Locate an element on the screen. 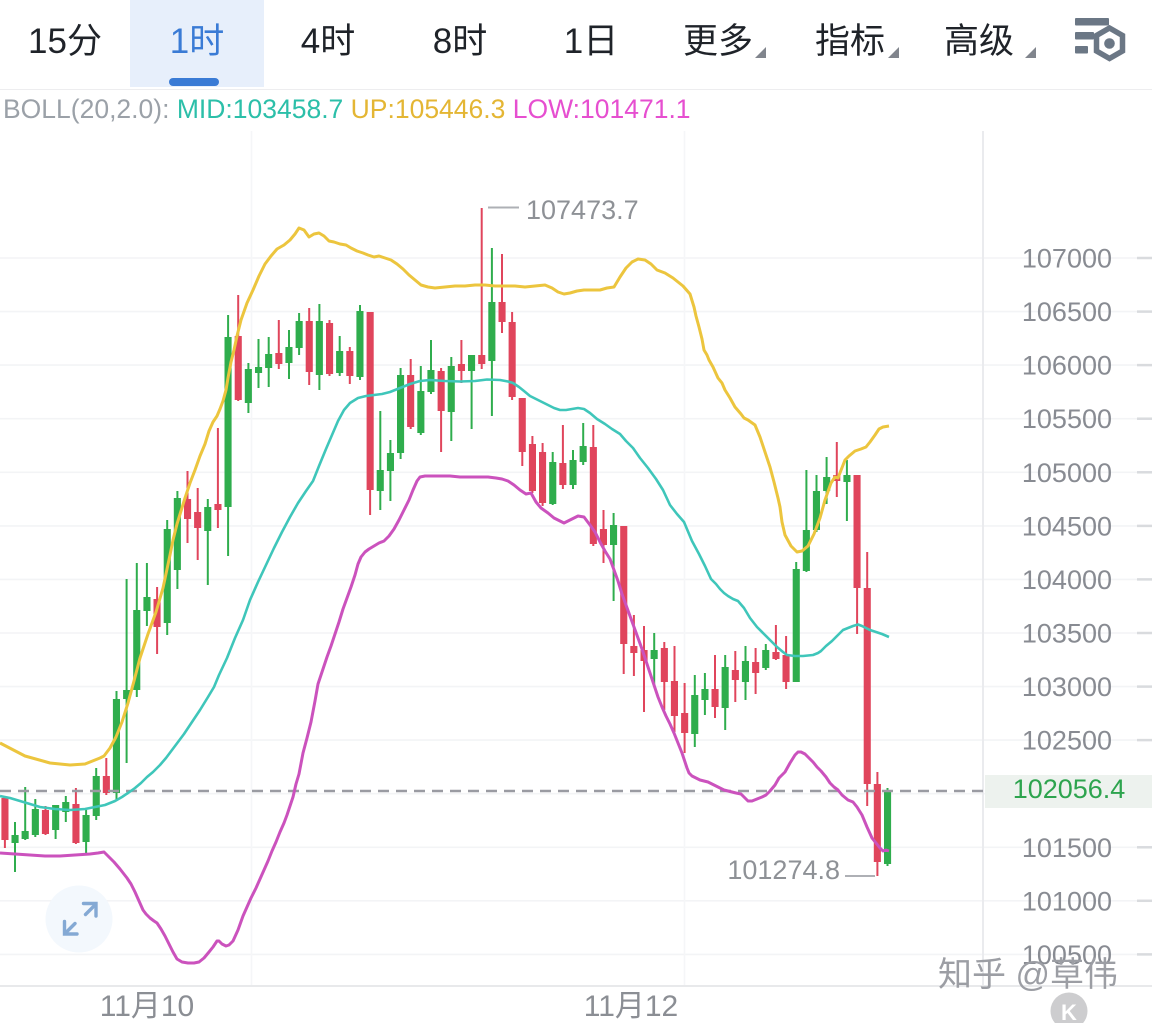  svg-text: 105500 is located at coordinates (1067, 419).